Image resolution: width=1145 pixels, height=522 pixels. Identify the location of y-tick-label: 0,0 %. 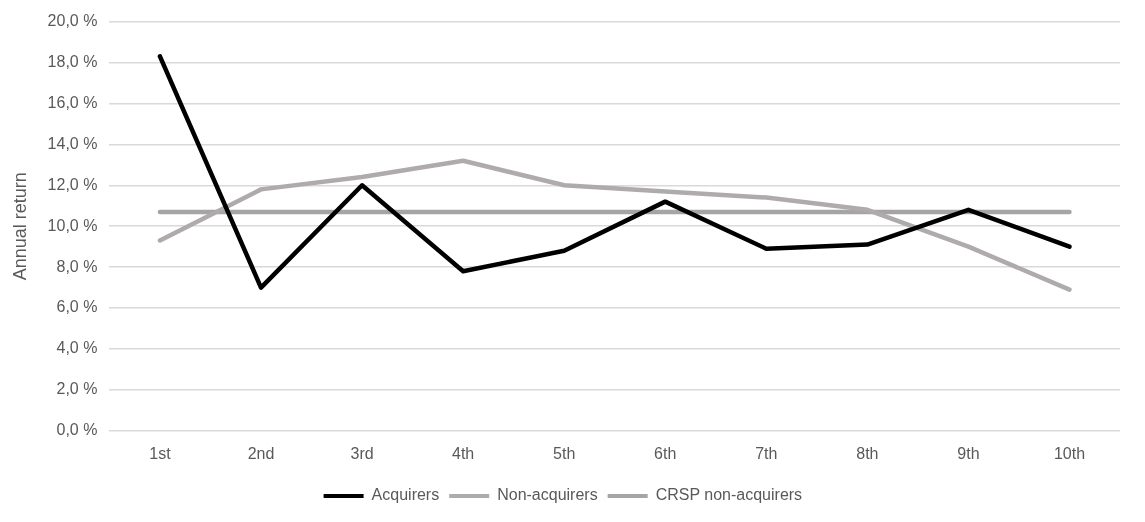
(77, 430).